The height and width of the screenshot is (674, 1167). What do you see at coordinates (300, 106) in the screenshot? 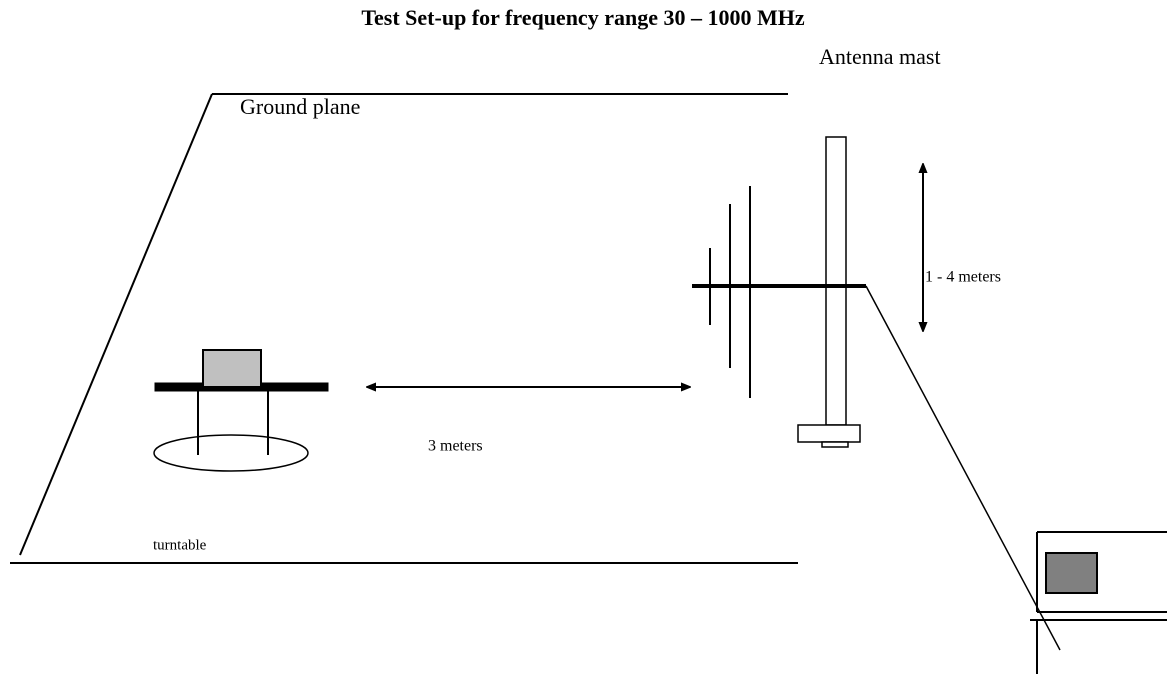
I see `ground-plane-label: Ground plane` at bounding box center [300, 106].